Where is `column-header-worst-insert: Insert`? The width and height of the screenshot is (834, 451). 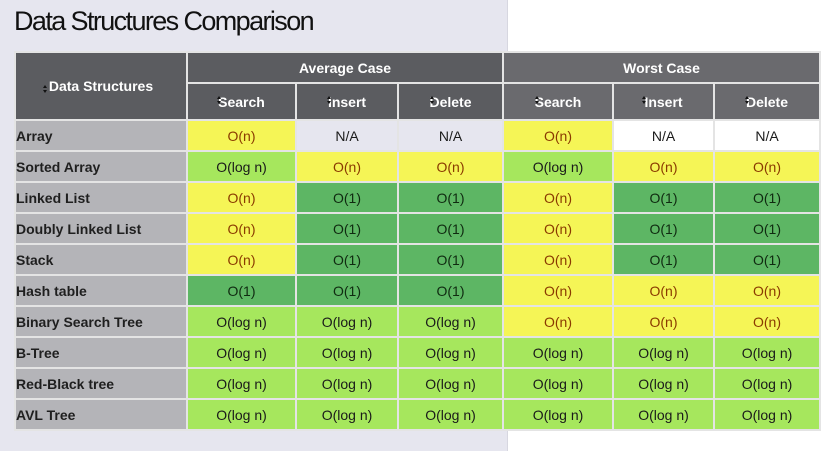
column-header-worst-insert: Insert is located at coordinates (663, 101).